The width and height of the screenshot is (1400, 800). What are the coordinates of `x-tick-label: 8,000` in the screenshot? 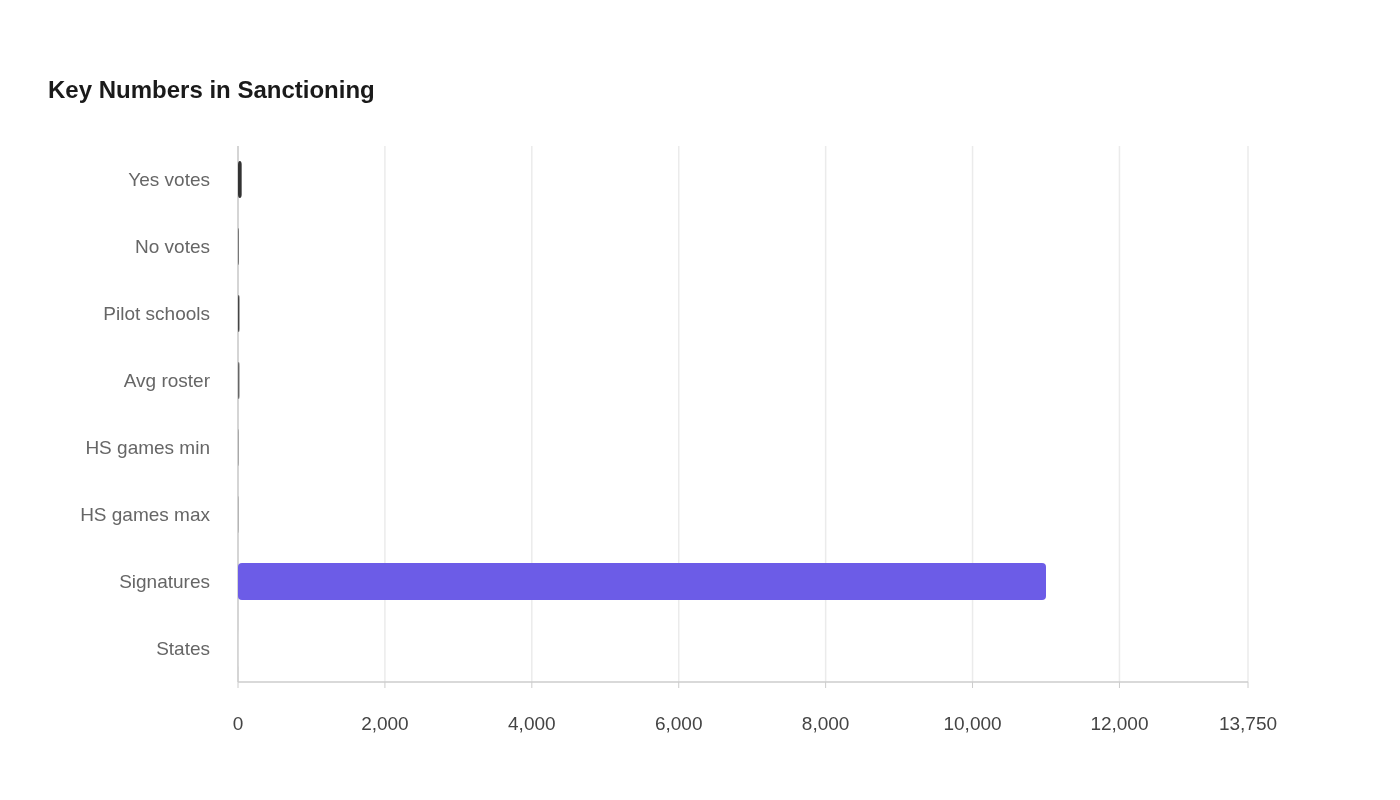 It's located at (825, 723).